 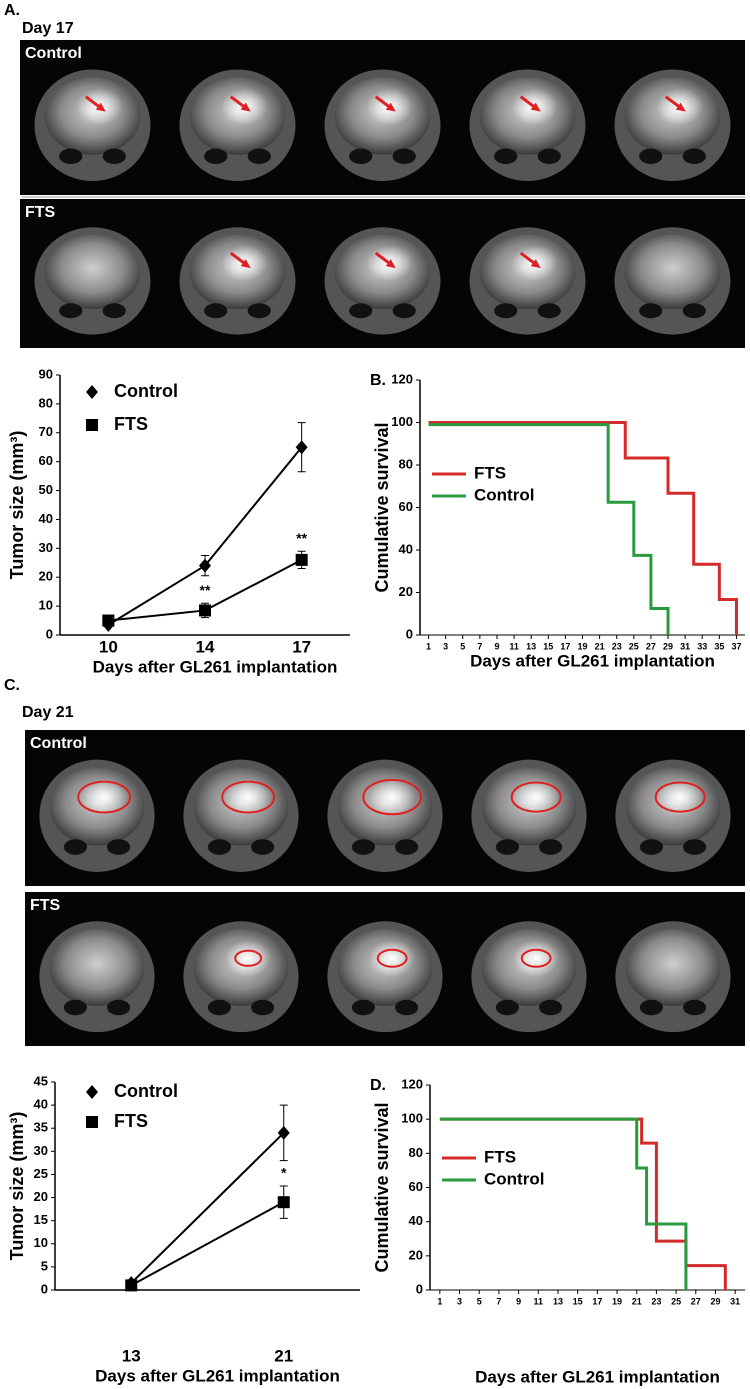 I want to click on y-tick-label: 50, so click(x=46, y=489).